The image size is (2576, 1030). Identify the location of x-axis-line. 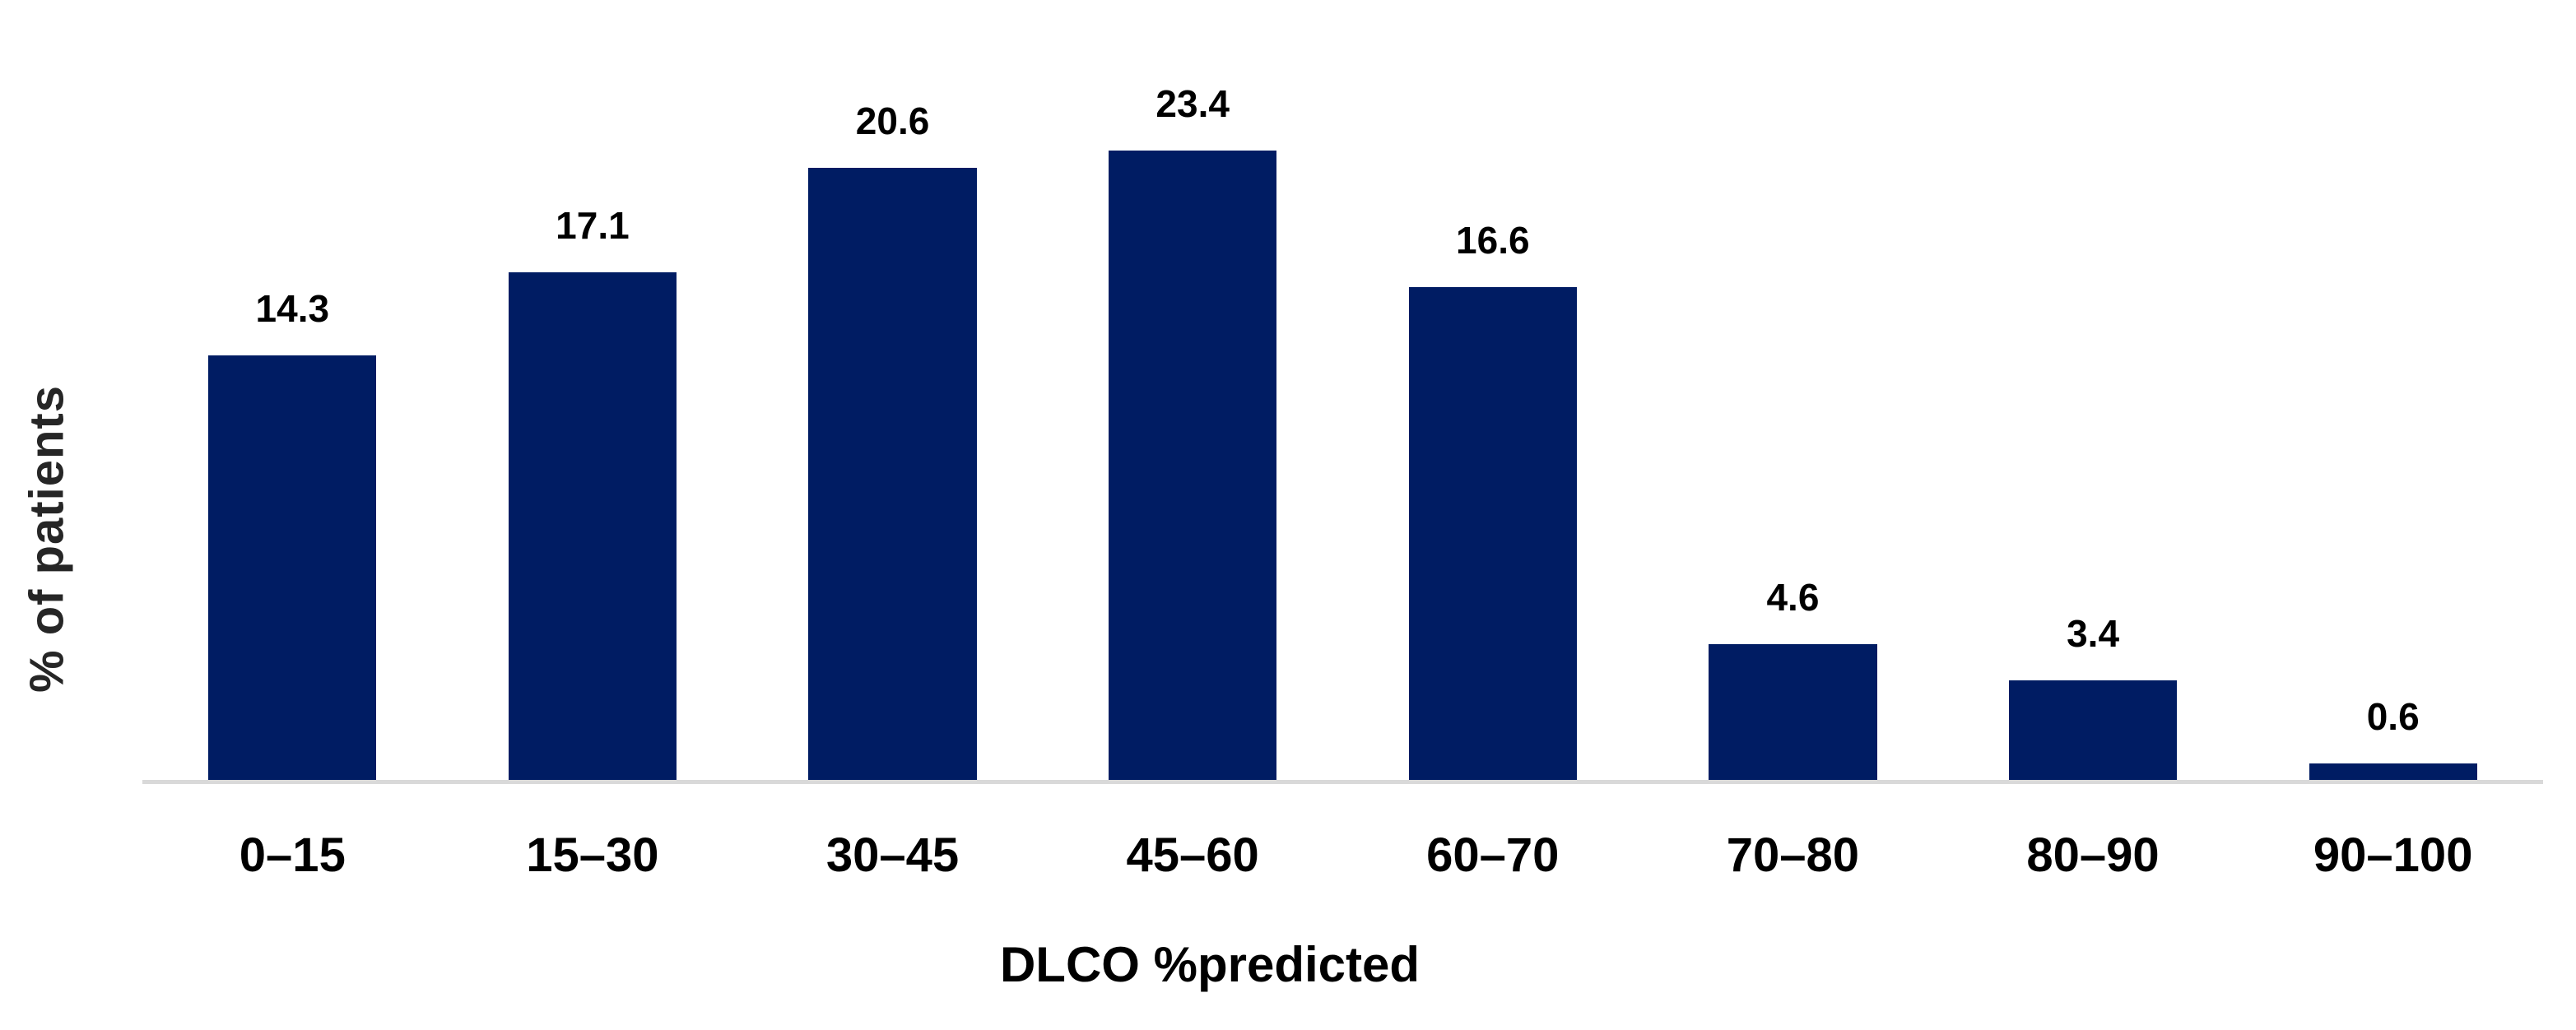
(1342, 782).